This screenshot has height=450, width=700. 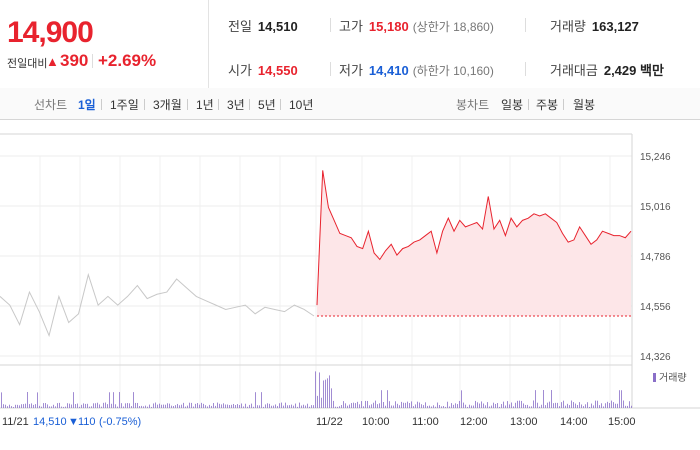 What do you see at coordinates (267, 105) in the screenshot?
I see `tab-5year: 5년` at bounding box center [267, 105].